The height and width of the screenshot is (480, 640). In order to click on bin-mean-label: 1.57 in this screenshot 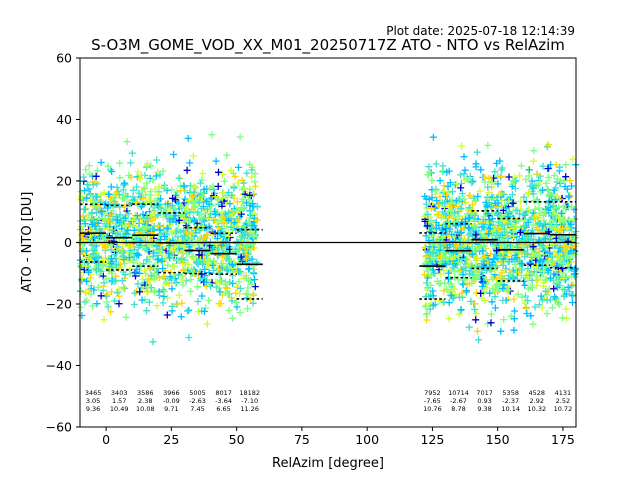, I will do `click(119, 401)`.